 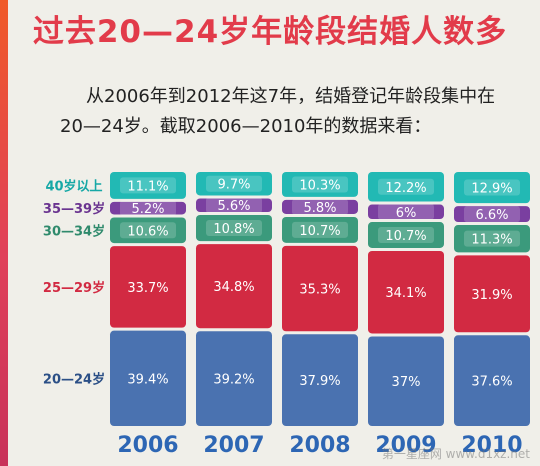 What do you see at coordinates (73, 186) in the screenshot?
I see `legend-item-4: 40岁以上` at bounding box center [73, 186].